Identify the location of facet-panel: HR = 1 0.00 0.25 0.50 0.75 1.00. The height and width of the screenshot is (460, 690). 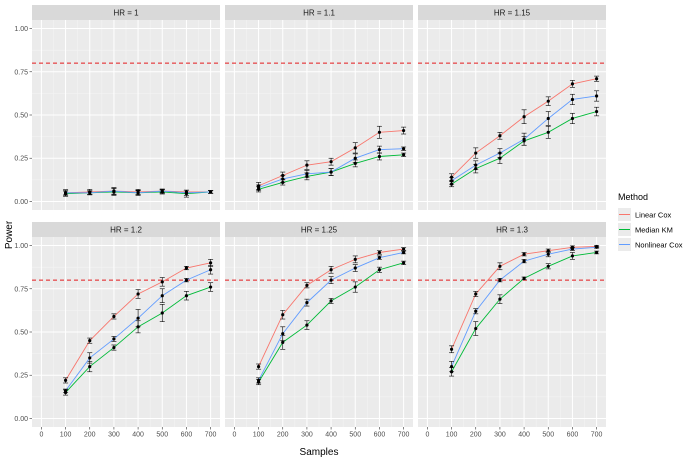
(117, 107).